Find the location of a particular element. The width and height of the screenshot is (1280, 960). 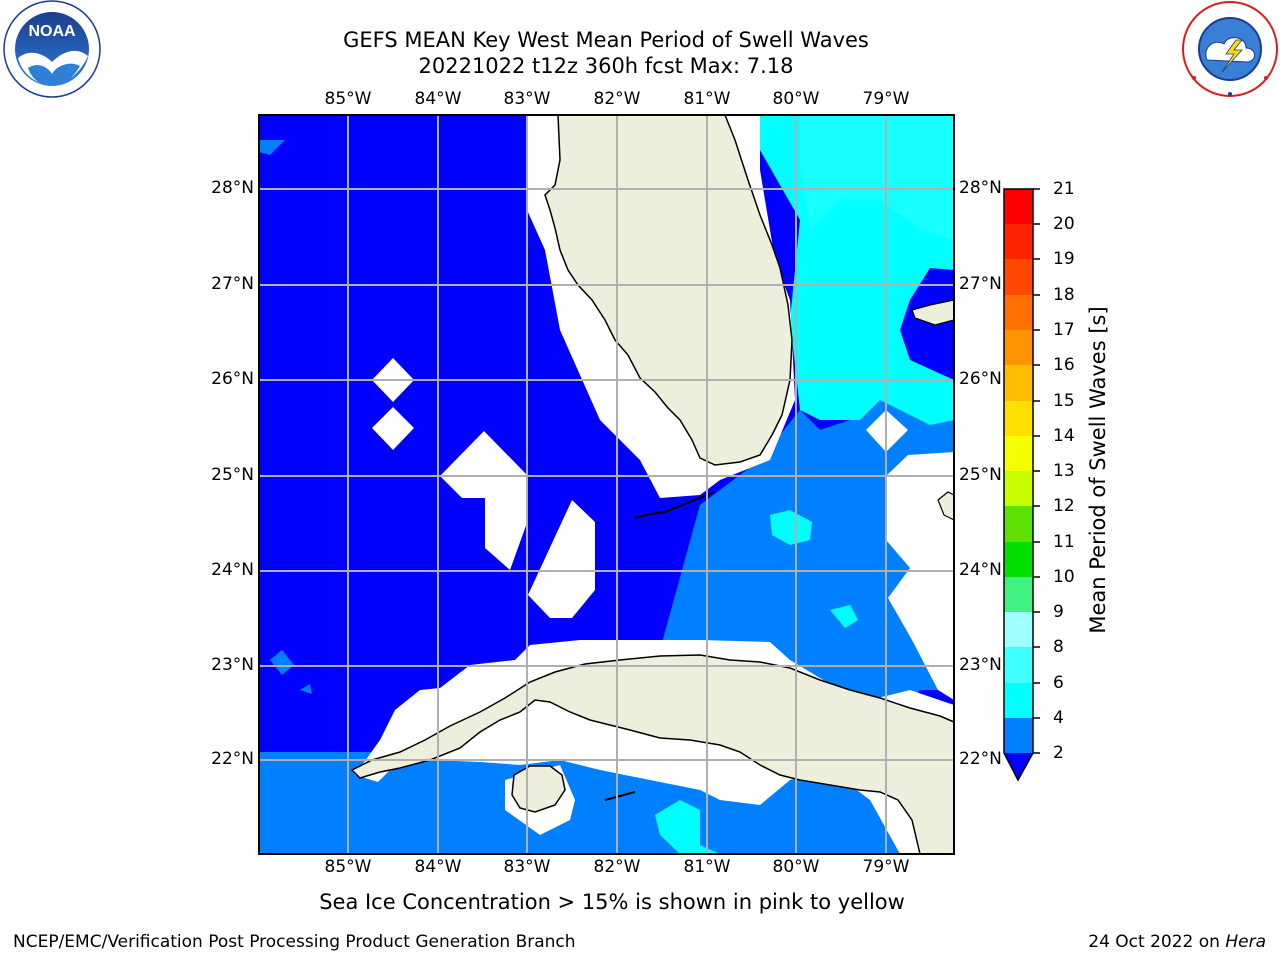

lon-label-bottom: 83°W is located at coordinates (527, 867).